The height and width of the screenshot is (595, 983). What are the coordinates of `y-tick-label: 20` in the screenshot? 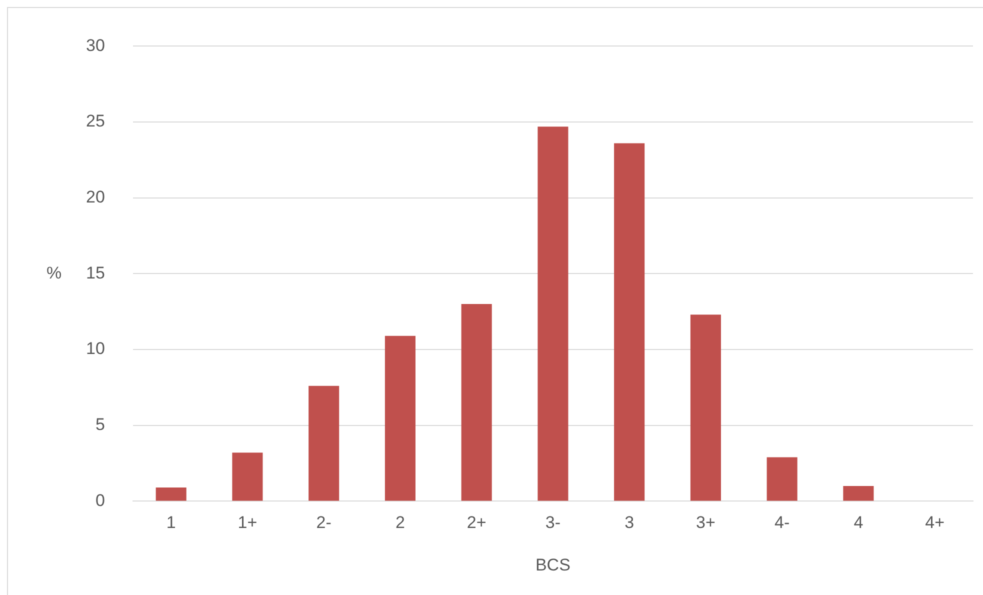 It's located at (95, 197).